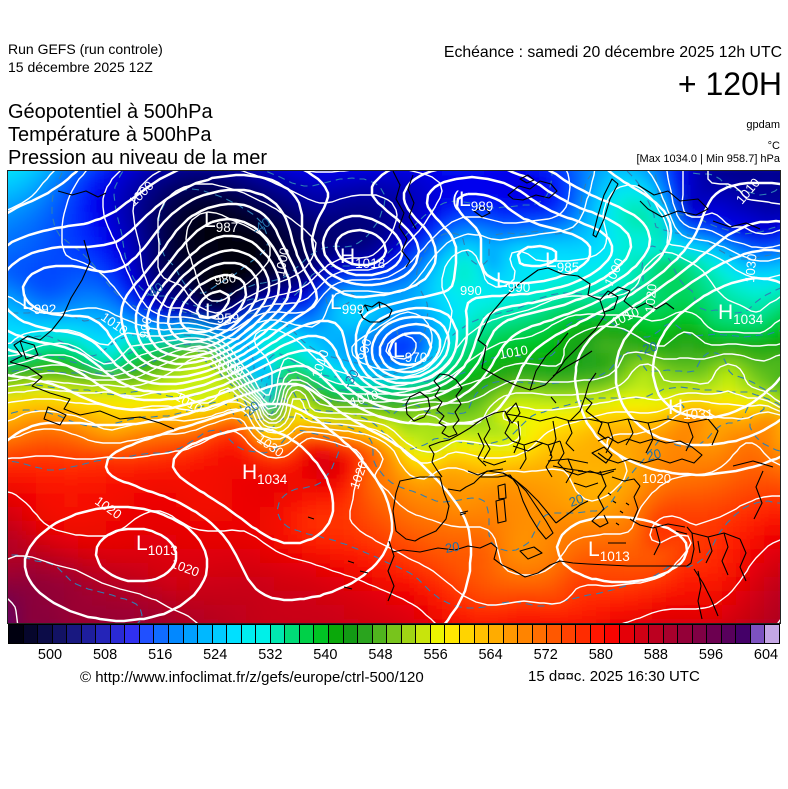 Image resolution: width=788 pixels, height=789 pixels. I want to click on svg-text: H1031, so click(690, 409).